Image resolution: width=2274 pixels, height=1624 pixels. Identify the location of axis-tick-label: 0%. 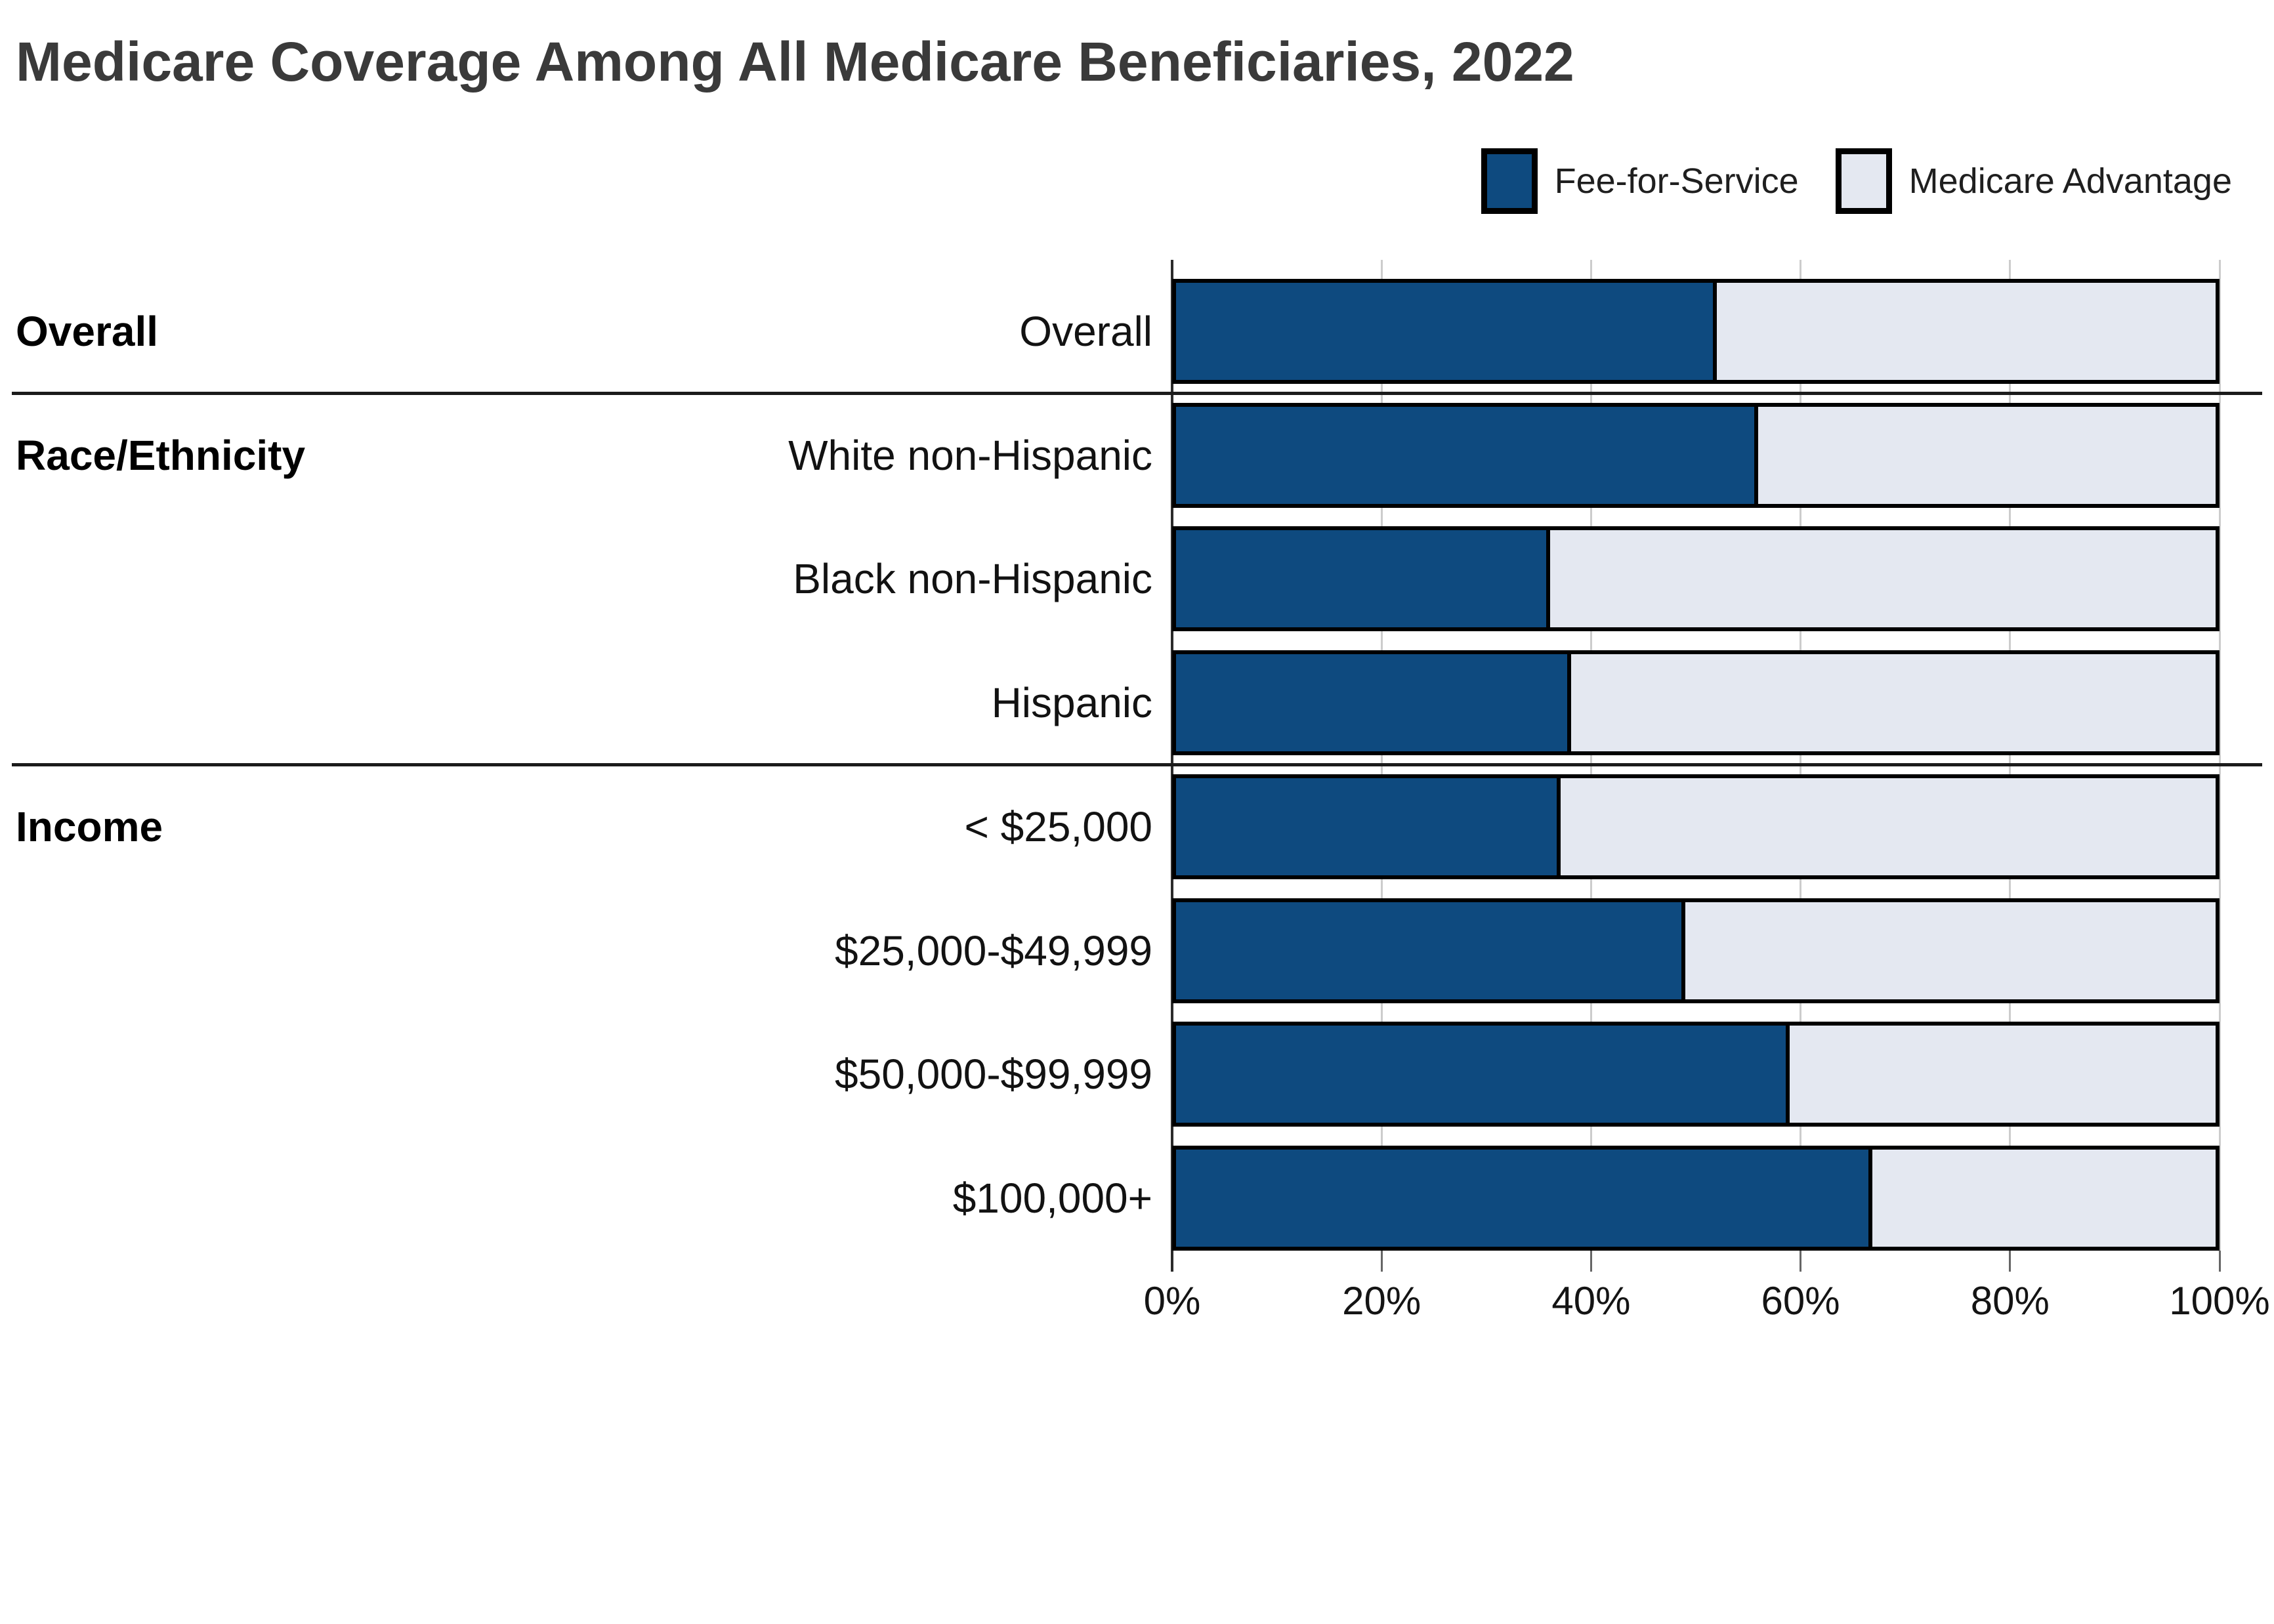
(1172, 1301).